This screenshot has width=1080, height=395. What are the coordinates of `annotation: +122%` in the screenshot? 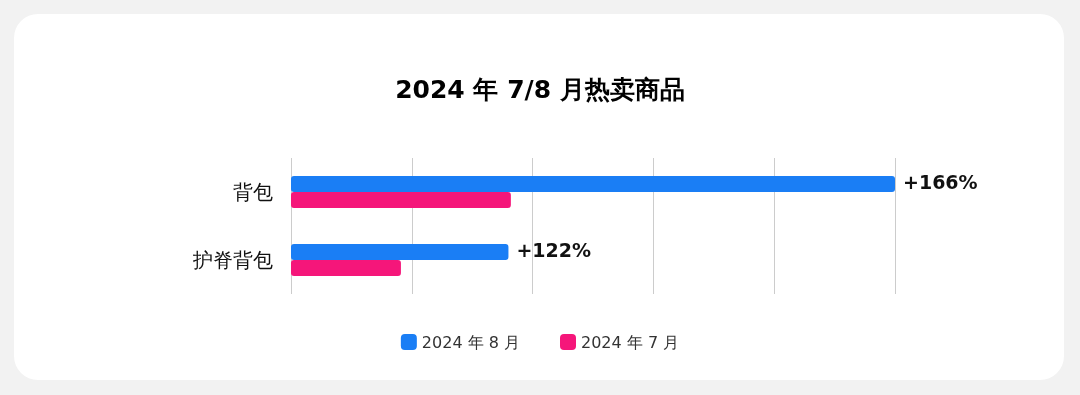 It's located at (554, 250).